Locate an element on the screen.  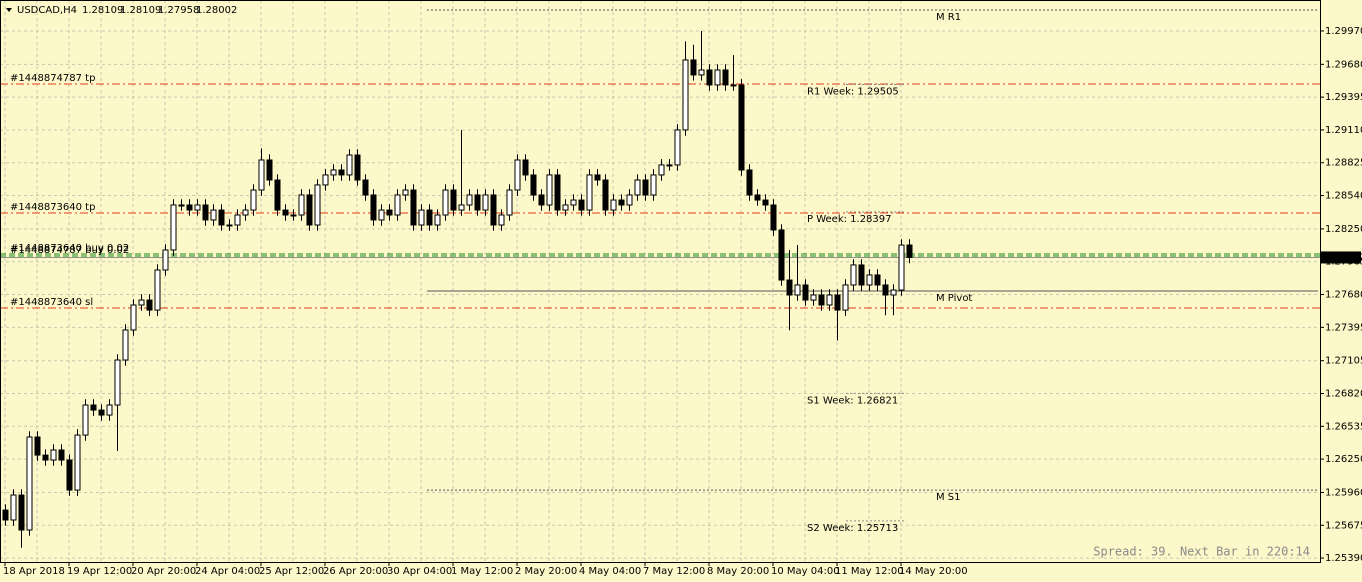
collapse-icon is located at coordinates (9, 10).